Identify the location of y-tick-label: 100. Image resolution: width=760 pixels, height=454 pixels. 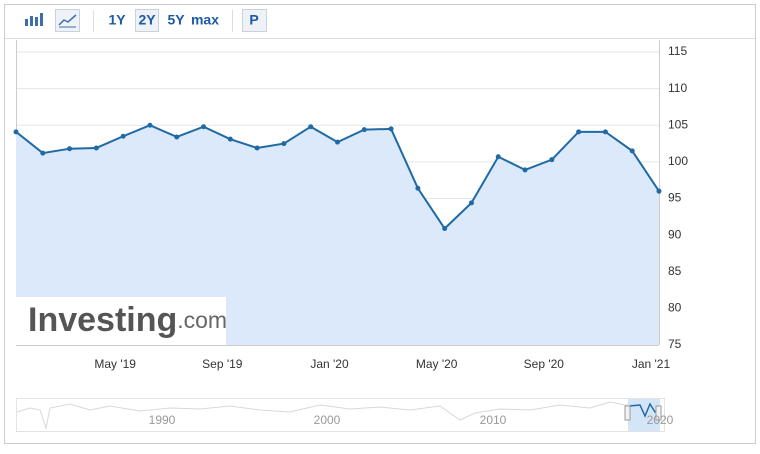
(678, 161).